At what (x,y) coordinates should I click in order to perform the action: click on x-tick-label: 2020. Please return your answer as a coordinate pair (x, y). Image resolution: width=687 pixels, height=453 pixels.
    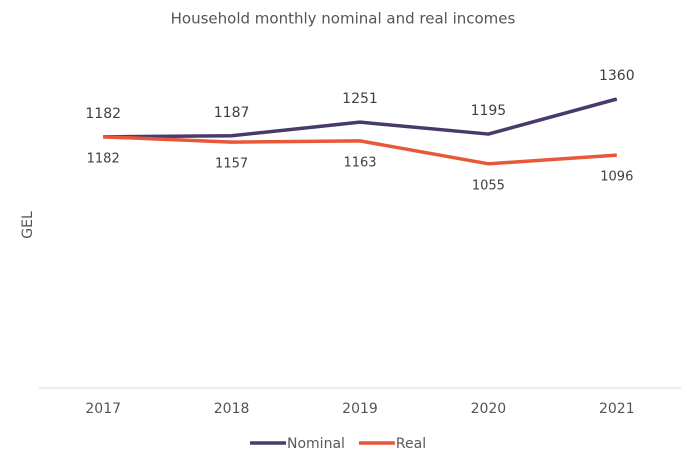
    Looking at the image, I should click on (489, 409).